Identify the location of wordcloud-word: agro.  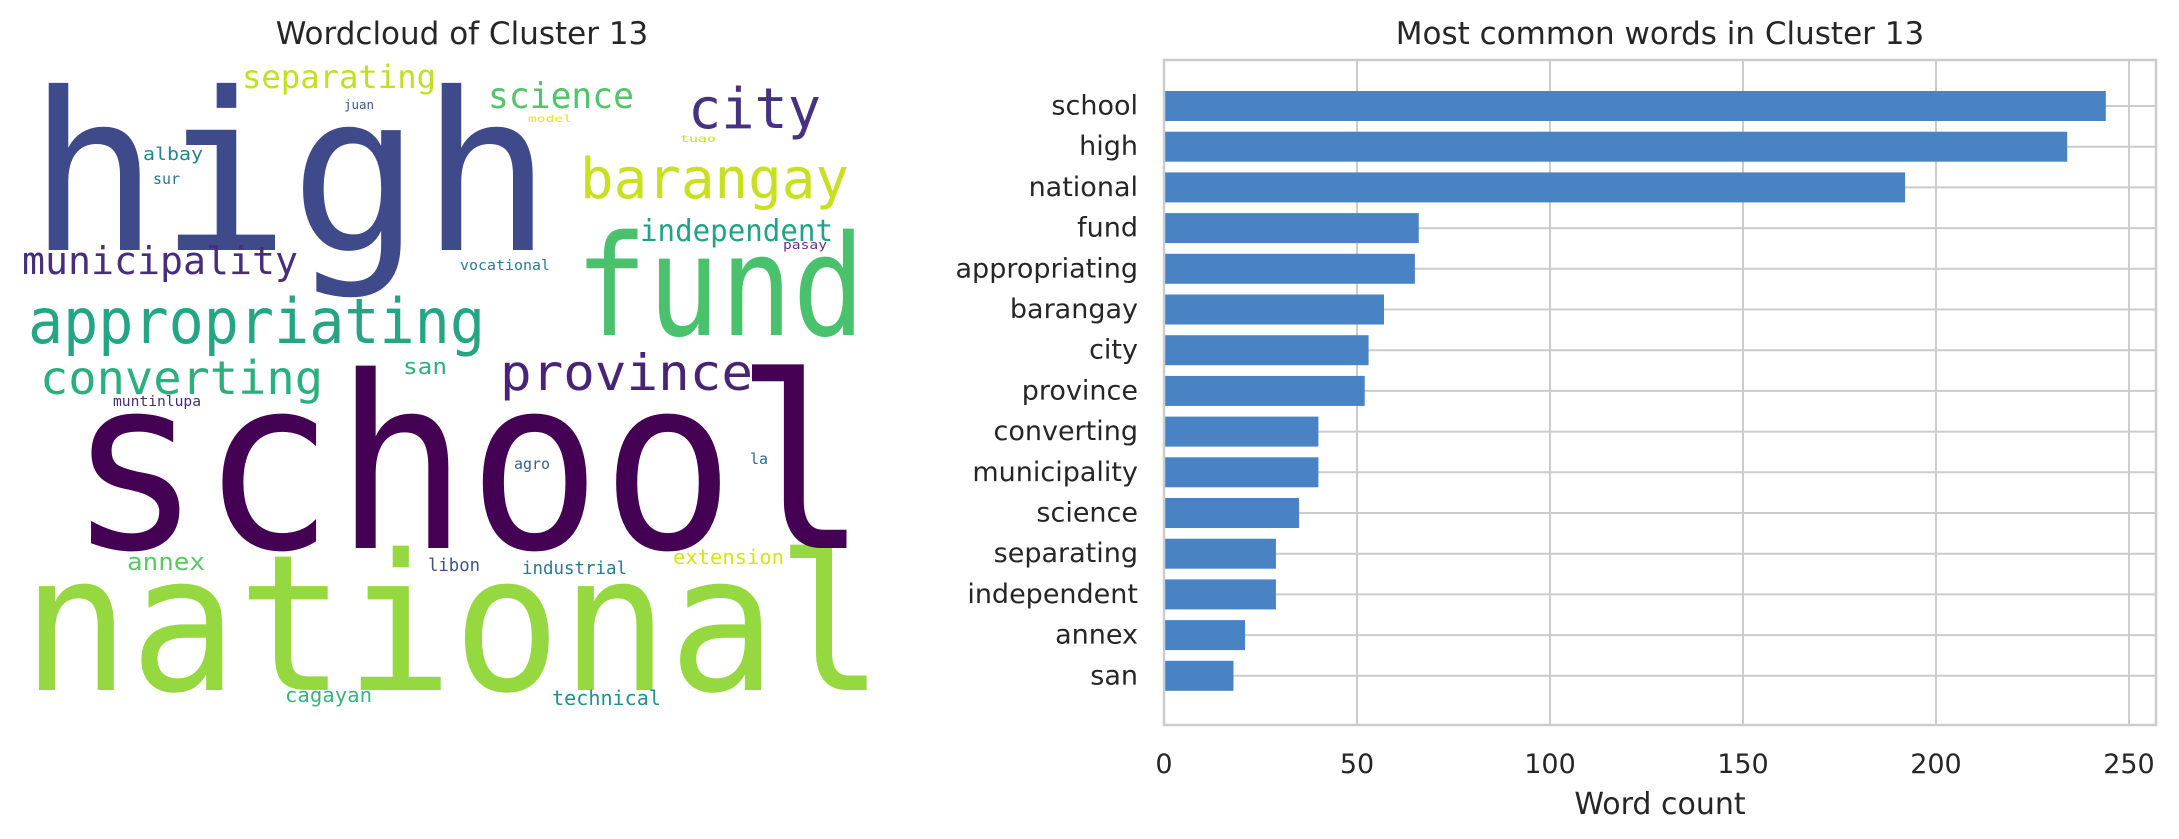
(532, 464).